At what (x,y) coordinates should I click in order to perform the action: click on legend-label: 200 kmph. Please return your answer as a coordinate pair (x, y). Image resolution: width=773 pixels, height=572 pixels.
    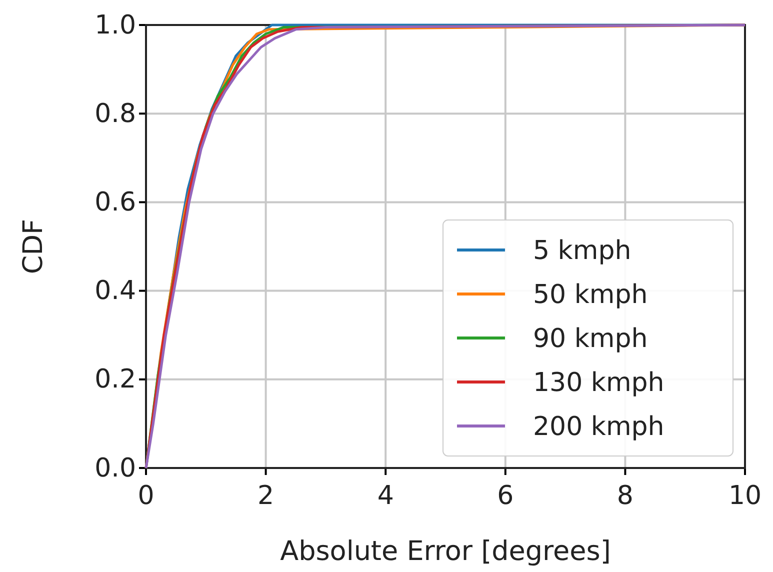
    Looking at the image, I should click on (598, 427).